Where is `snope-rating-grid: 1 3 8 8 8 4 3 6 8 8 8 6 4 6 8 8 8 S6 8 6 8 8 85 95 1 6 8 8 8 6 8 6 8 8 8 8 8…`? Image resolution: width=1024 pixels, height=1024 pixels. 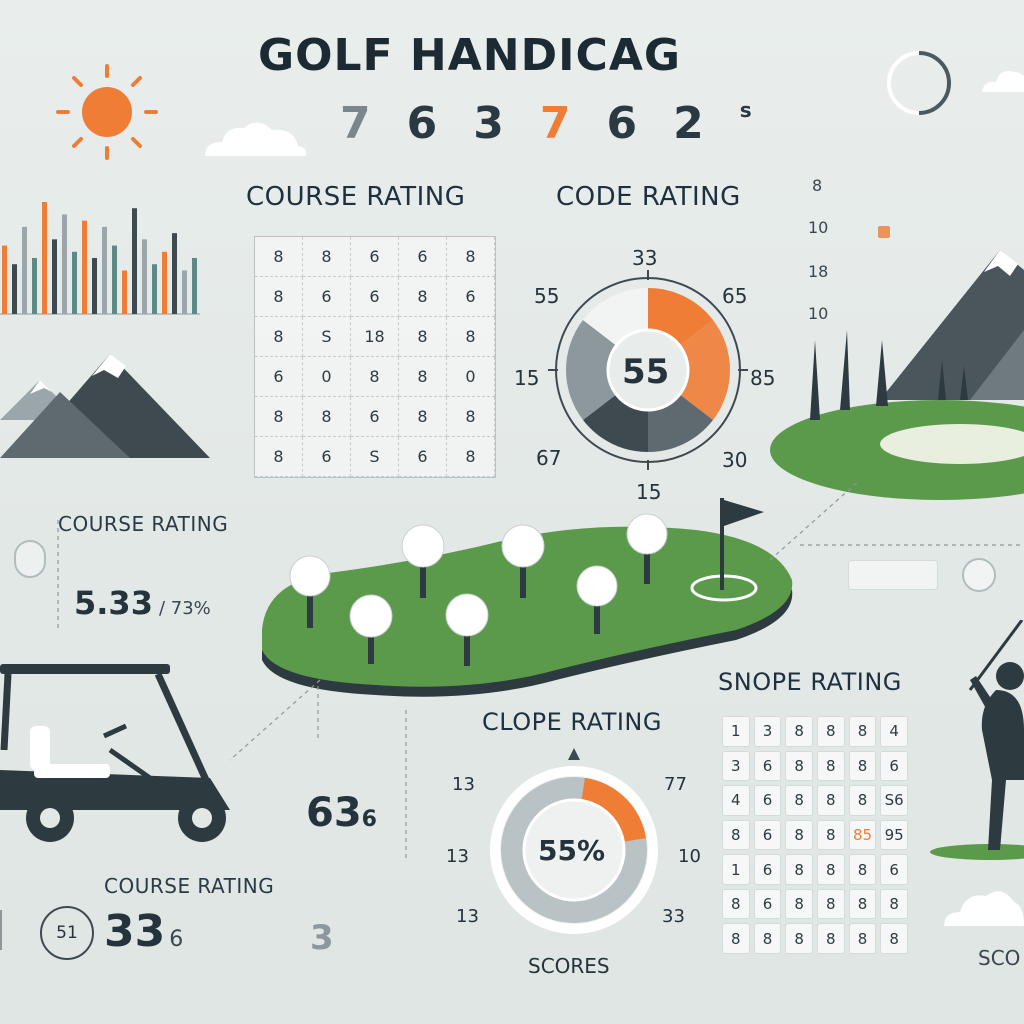
snope-rating-grid: 1 3 8 8 8 4 3 6 8 8 8 6 4 6 8 8 8 S6 8 6 8 8 85 95 1 6 8 8 8 6 8 6 8 8 8 8 8… is located at coordinates (815, 835).